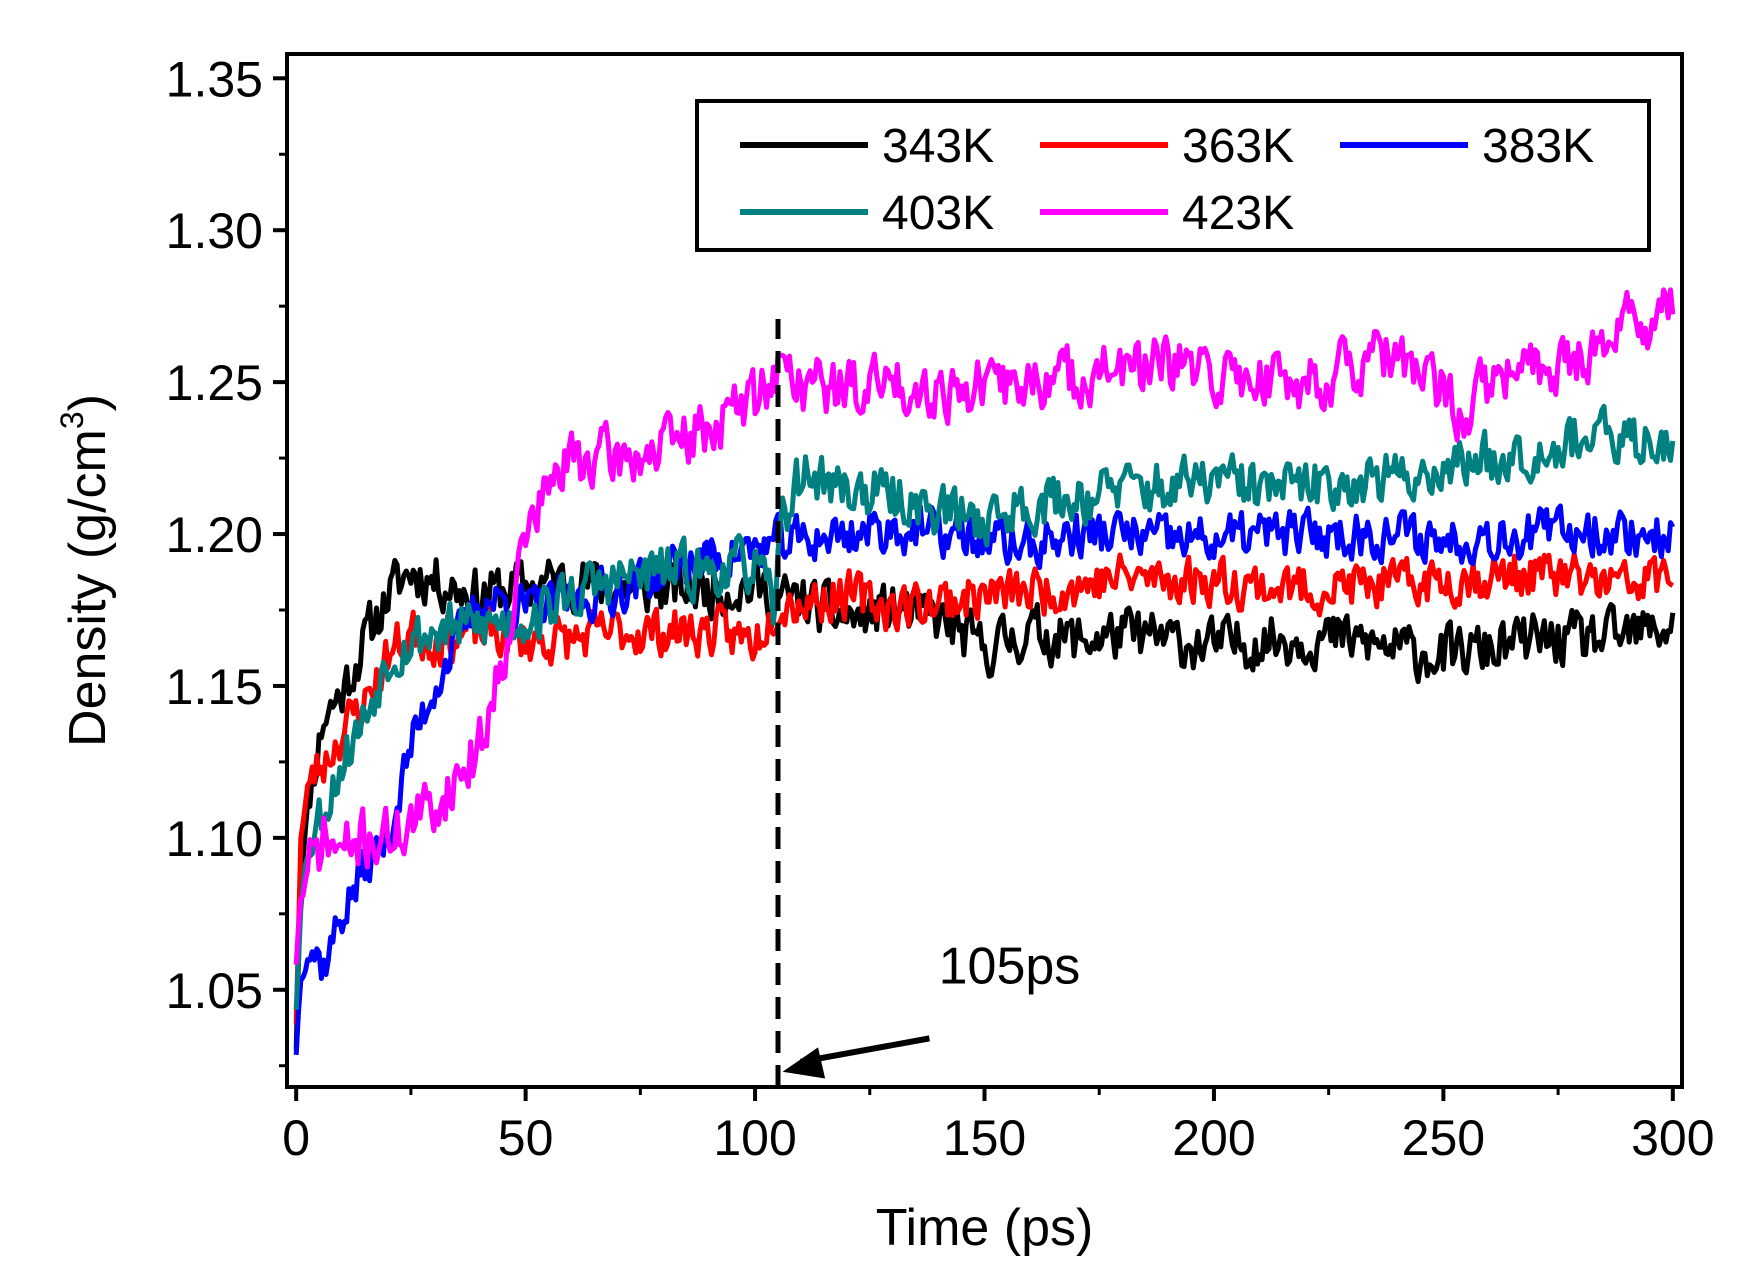  I want to click on y-axis-title: Density (g/cm3), so click(85, 570).